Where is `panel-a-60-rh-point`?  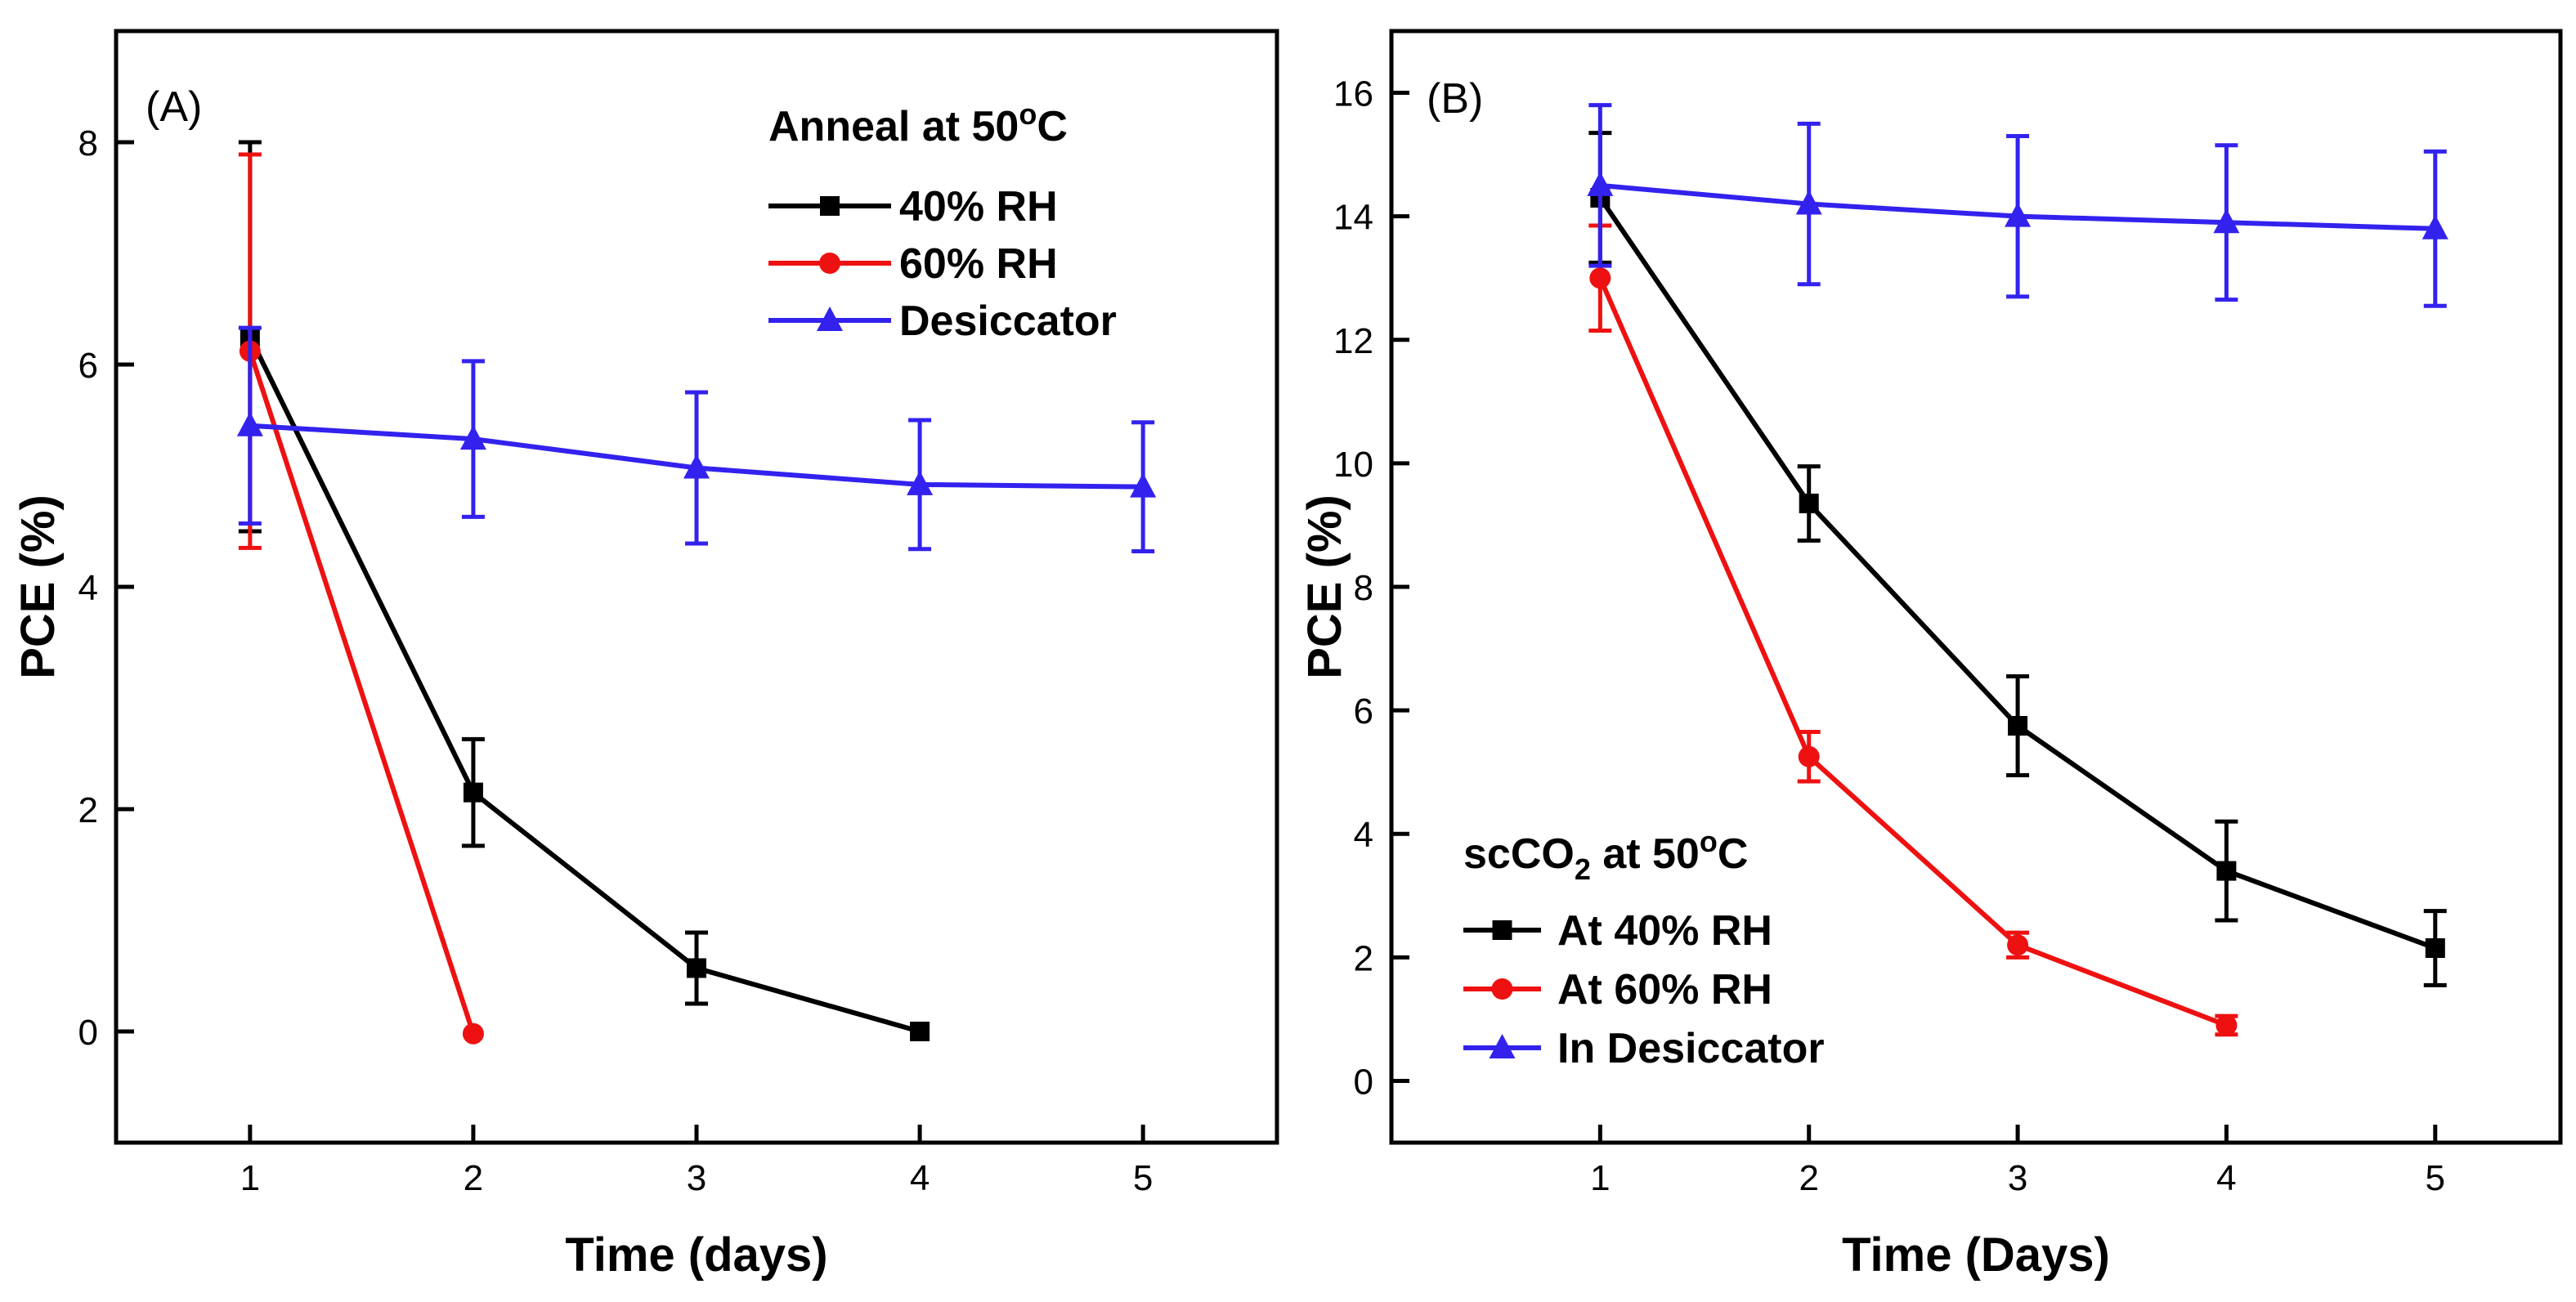
panel-a-60-rh-point is located at coordinates (473, 1033).